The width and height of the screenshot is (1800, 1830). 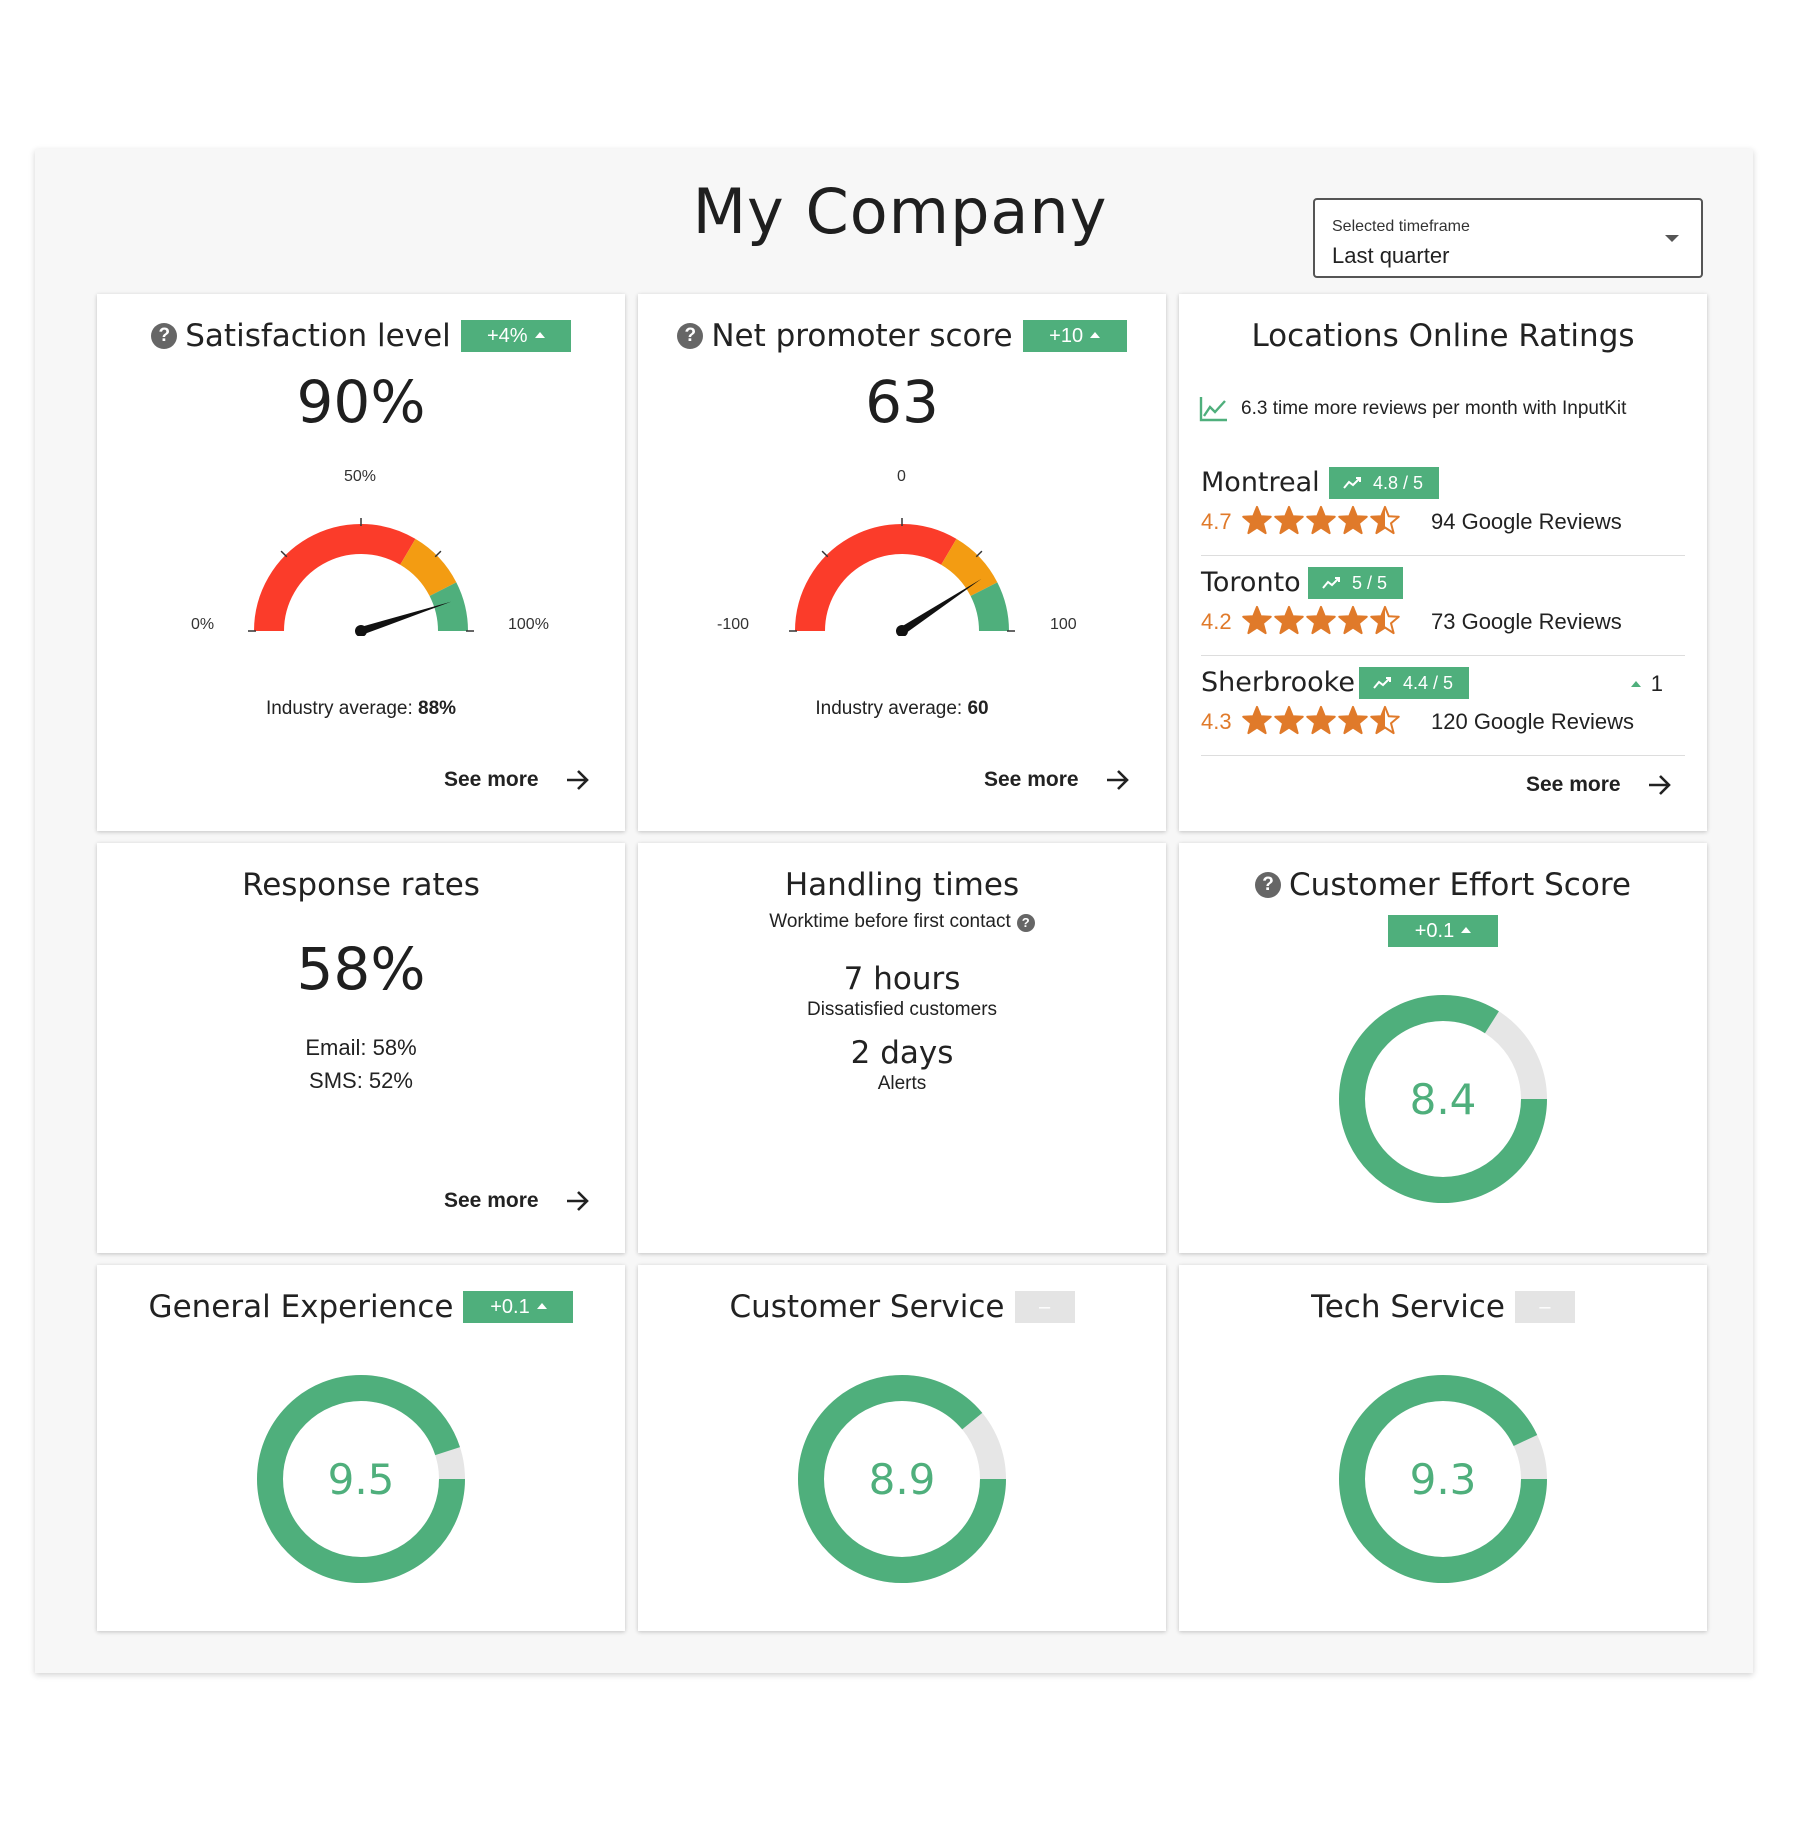 I want to click on metric-value: 58%, so click(x=361, y=969).